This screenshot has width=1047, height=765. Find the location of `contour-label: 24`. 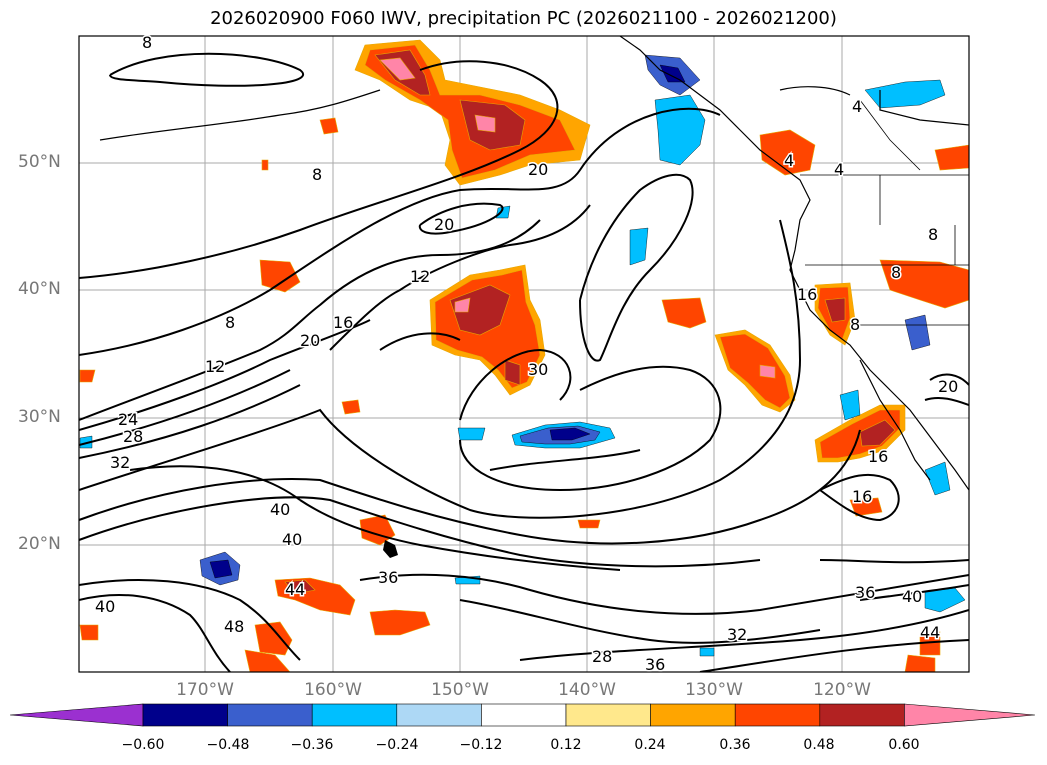

contour-label: 24 is located at coordinates (128, 419).